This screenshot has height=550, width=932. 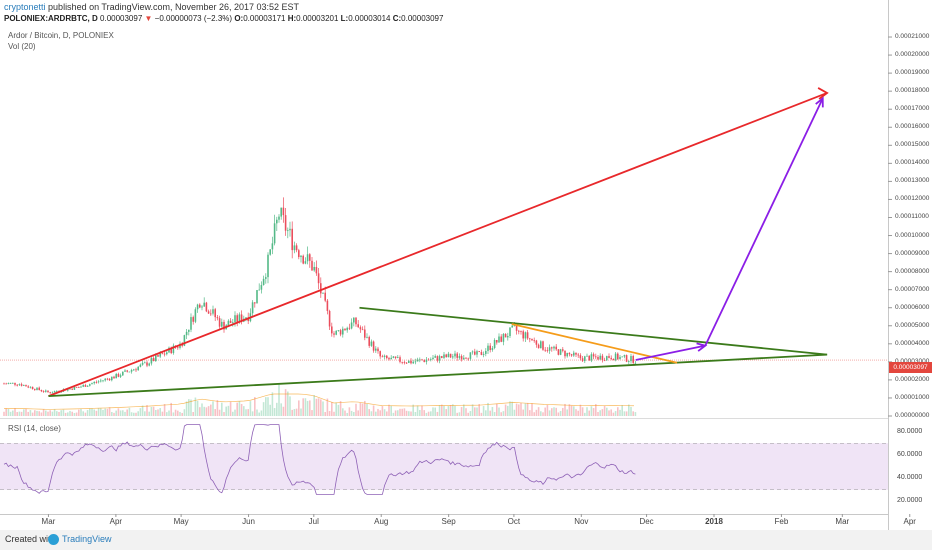 What do you see at coordinates (444, 466) in the screenshot?
I see `rsi-band` at bounding box center [444, 466].